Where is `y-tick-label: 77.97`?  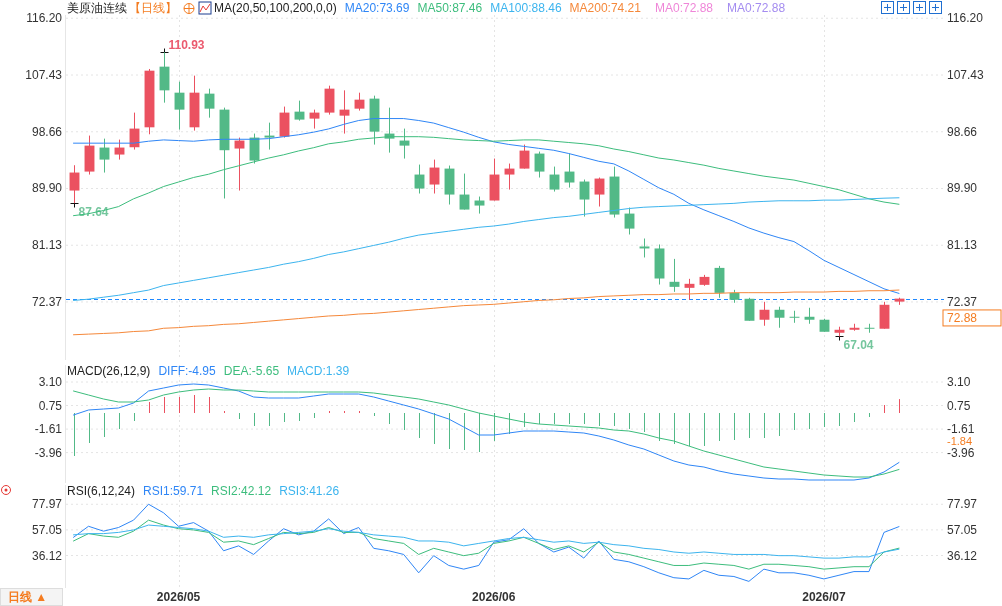 y-tick-label: 77.97 is located at coordinates (47, 504).